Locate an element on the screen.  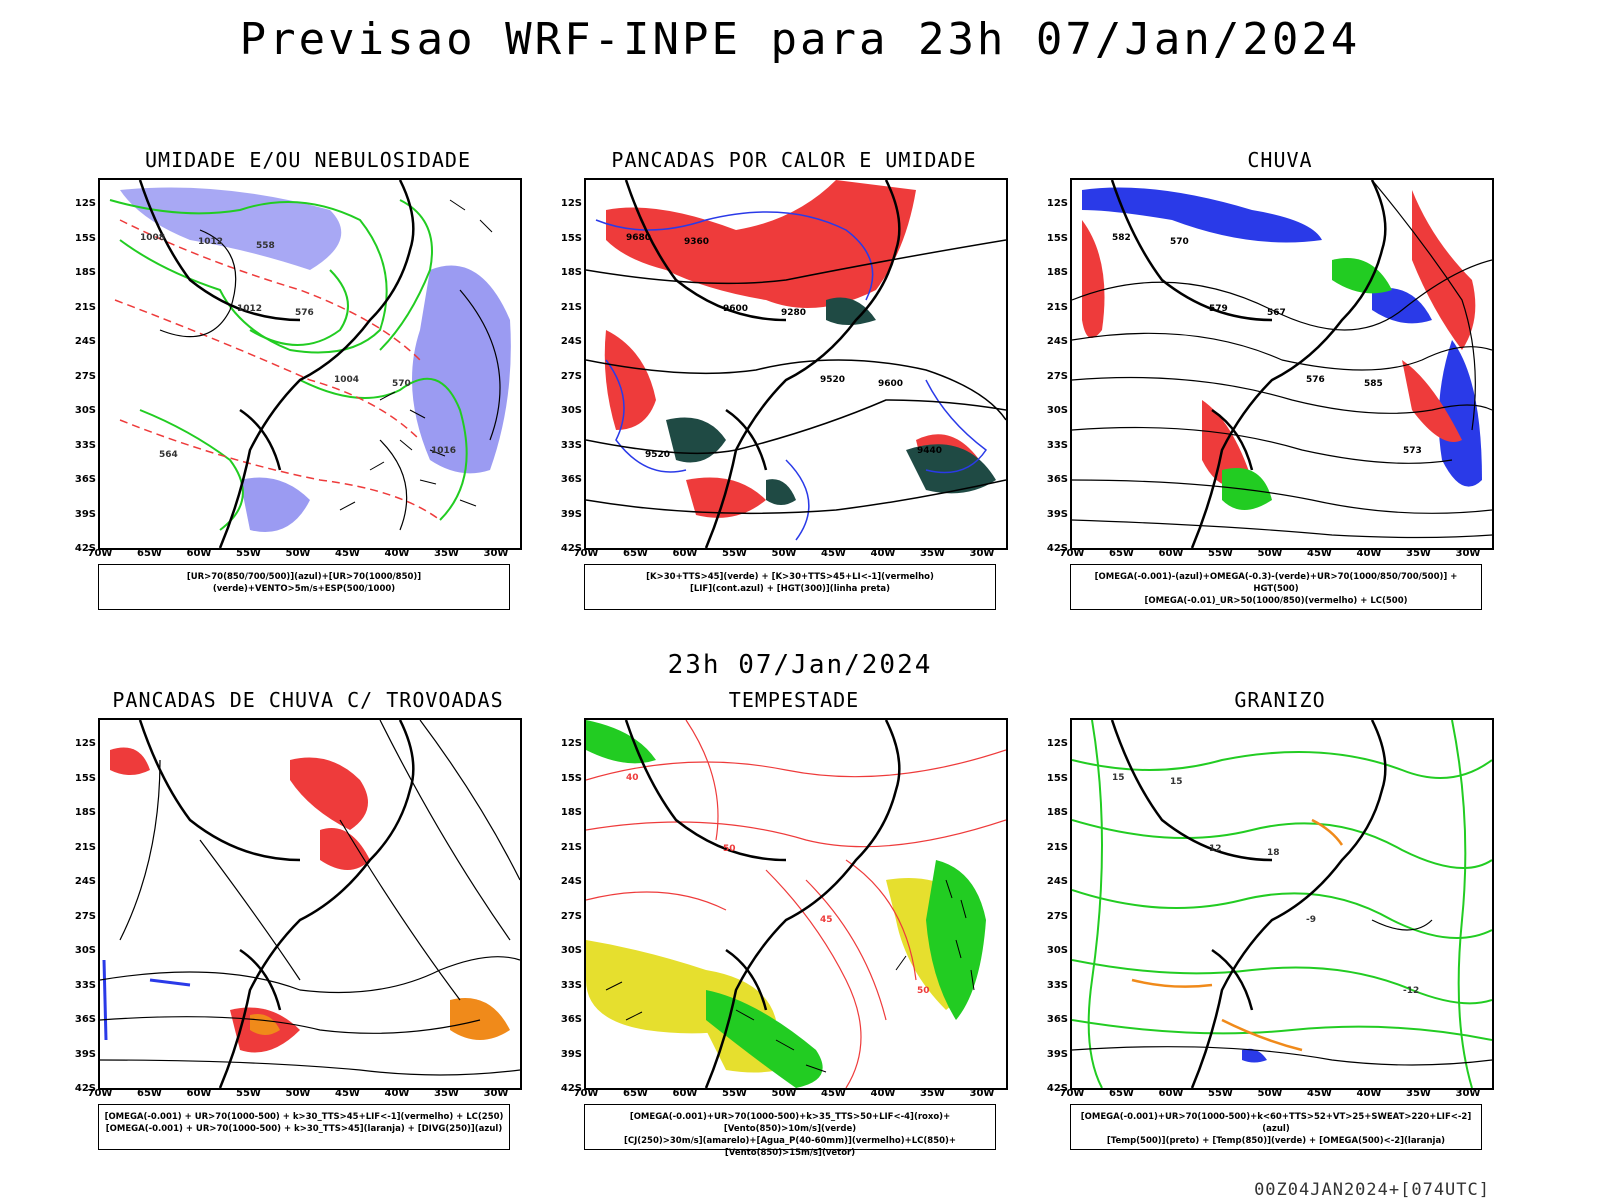
black-wind-vectors is located at coordinates (790, 976).